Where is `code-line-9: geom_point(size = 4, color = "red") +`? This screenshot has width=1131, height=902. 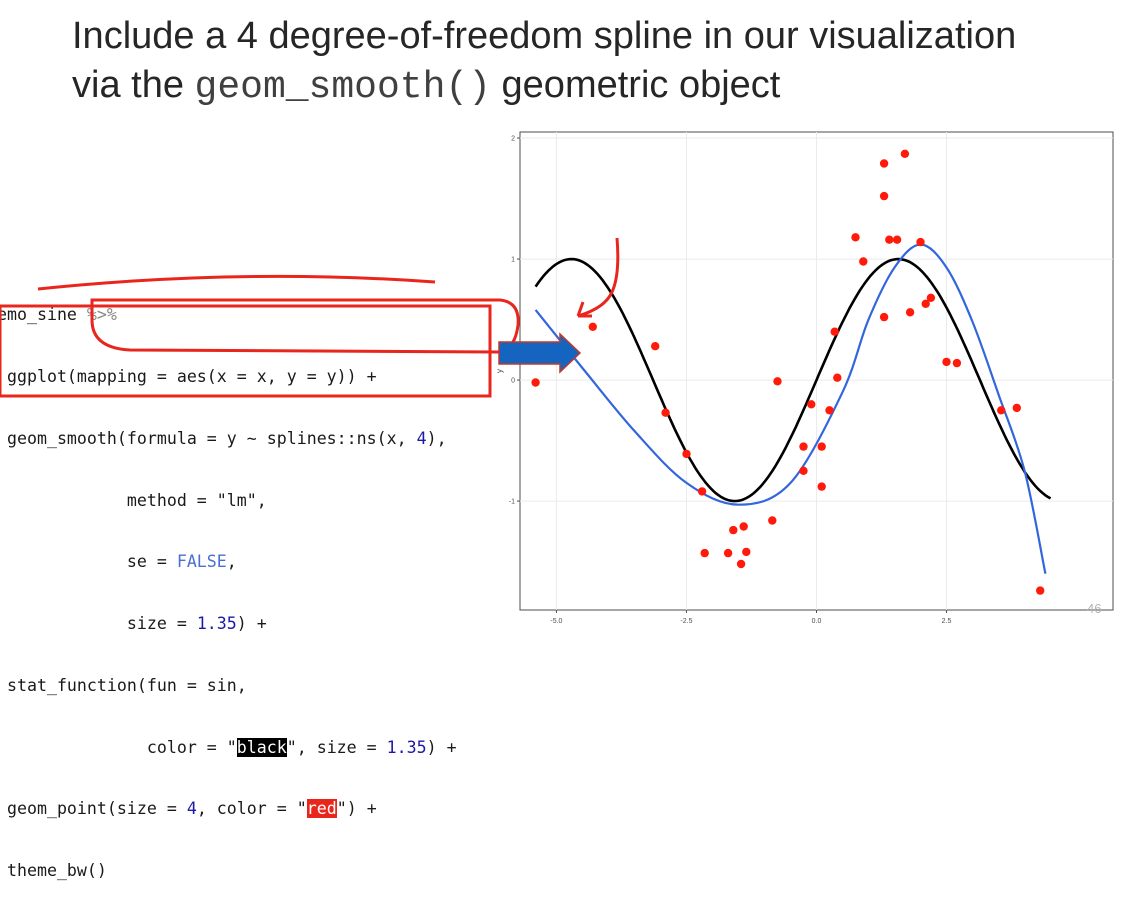
code-line-9: geom_point(size = 4, color = "red") + is located at coordinates (188, 809).